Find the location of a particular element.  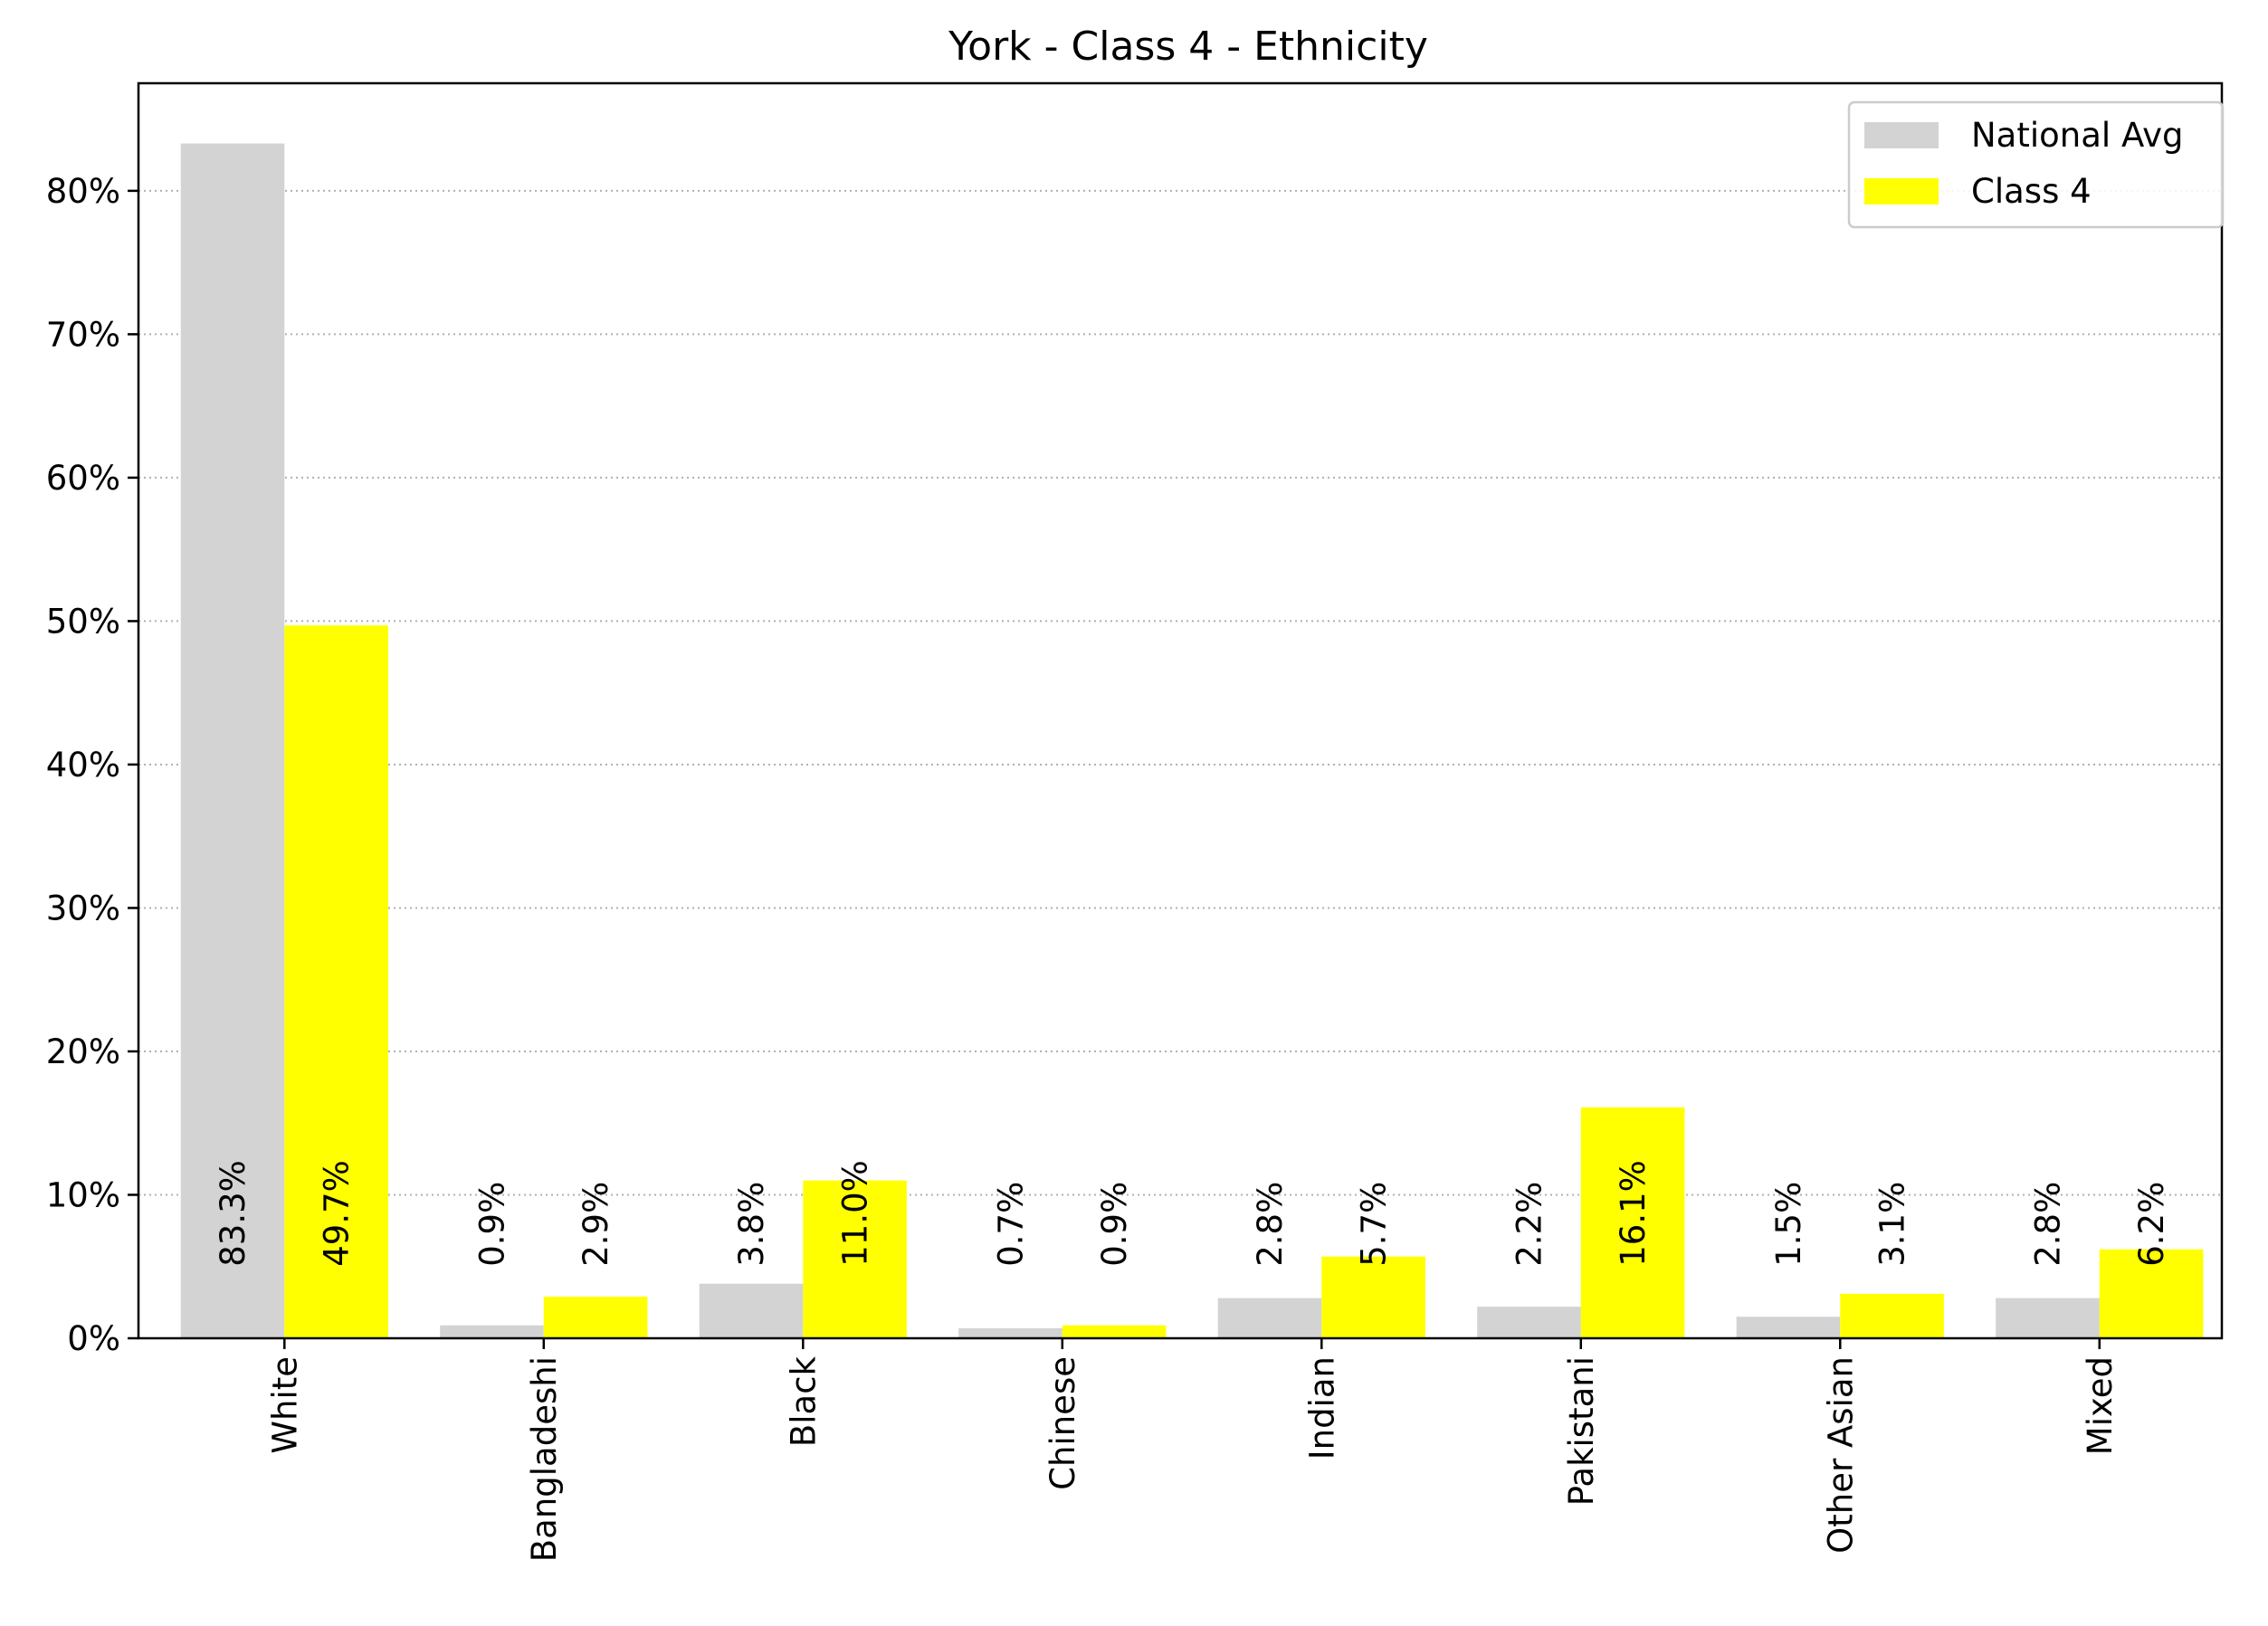

y-axis: 0% 10% 20% 30% 40% 50% 60% 70% 80% is located at coordinates (92, 765).